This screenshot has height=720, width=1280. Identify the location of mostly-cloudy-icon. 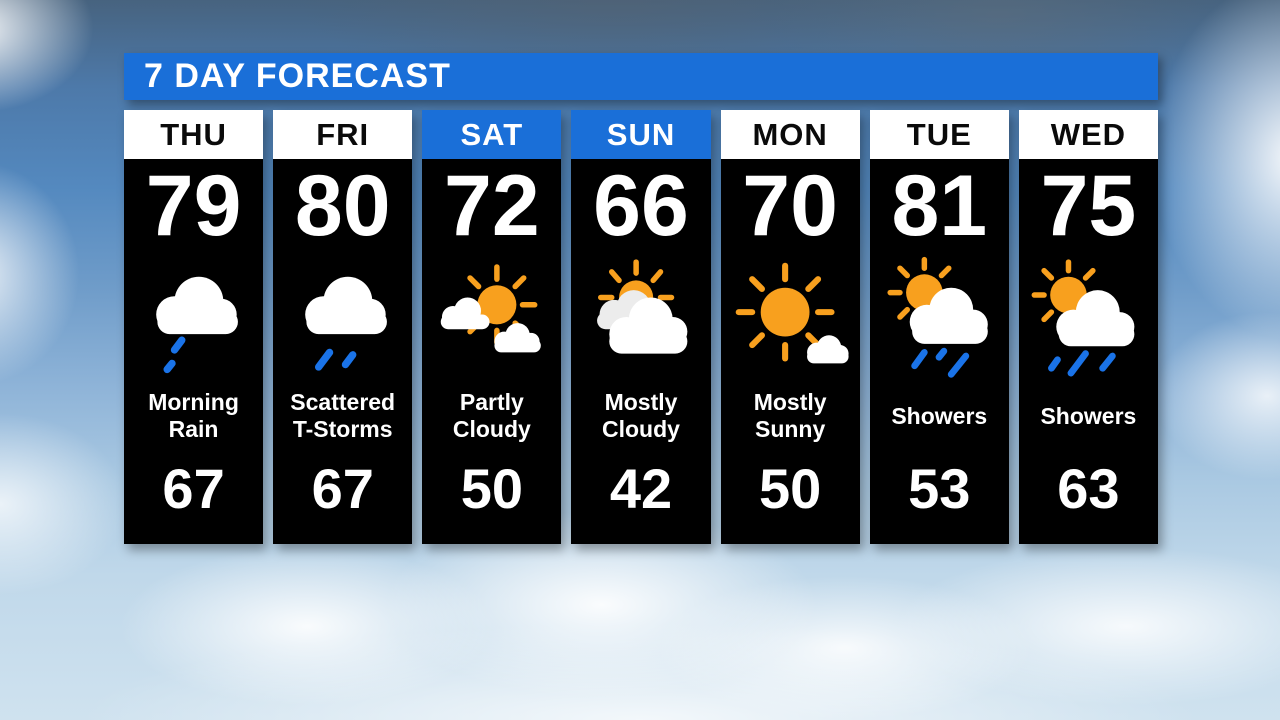
(641, 317).